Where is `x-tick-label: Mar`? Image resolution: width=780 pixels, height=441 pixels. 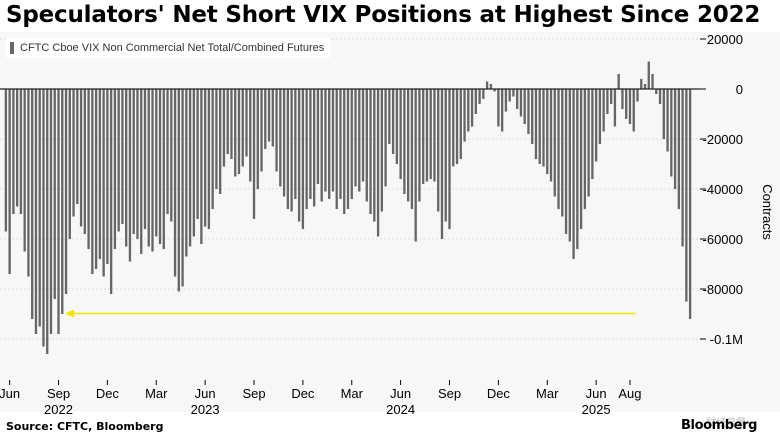
x-tick-label: Mar is located at coordinates (156, 393).